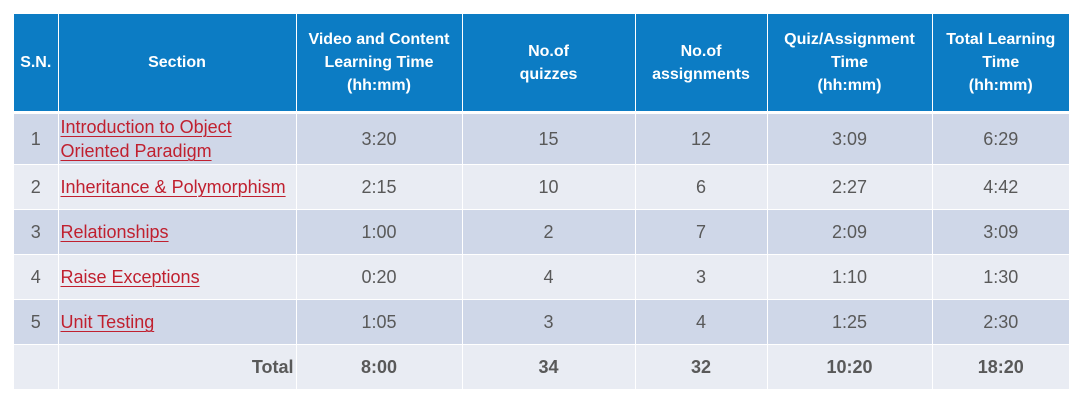 Image resolution: width=1083 pixels, height=413 pixels. Describe the element at coordinates (850, 367) in the screenshot. I see `total-quiz-time: 10:20` at that location.